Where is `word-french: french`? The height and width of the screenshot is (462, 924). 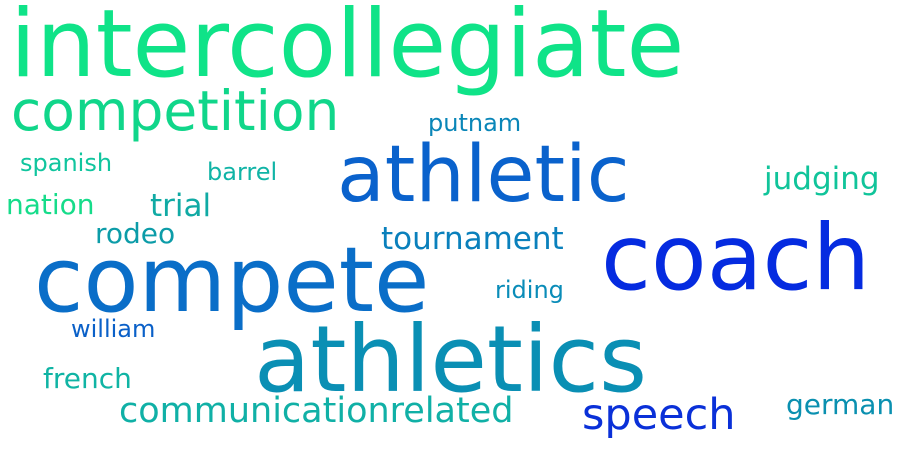 word-french: french is located at coordinates (87, 378).